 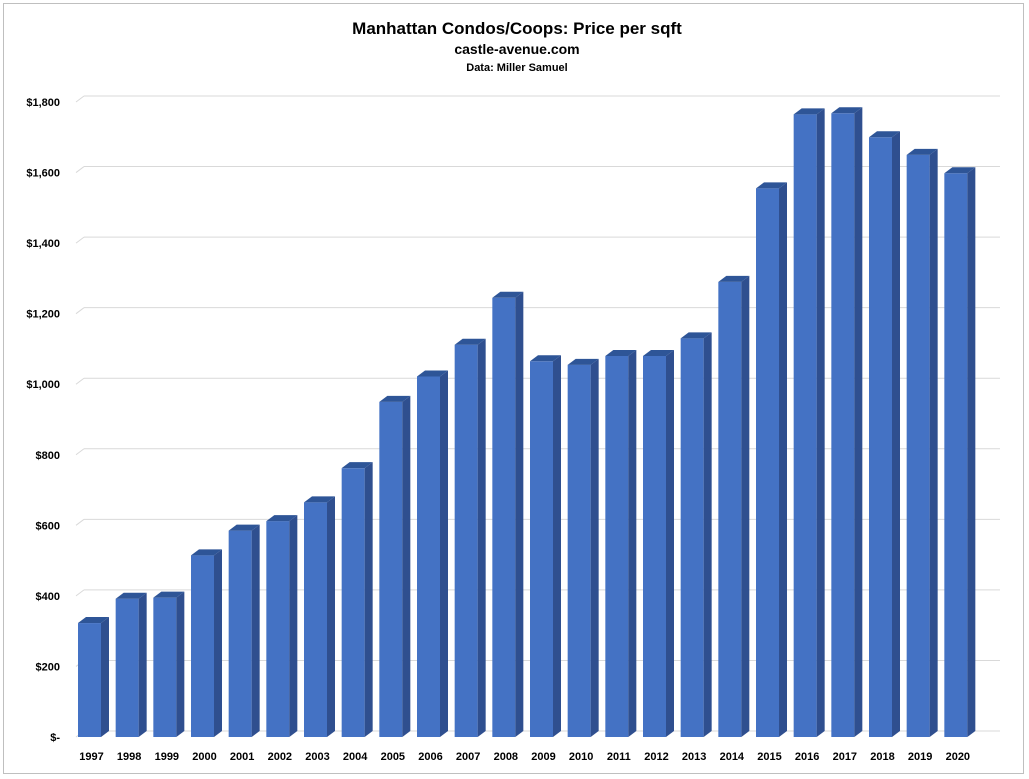 What do you see at coordinates (282, 626) in the screenshot?
I see `bar-2002` at bounding box center [282, 626].